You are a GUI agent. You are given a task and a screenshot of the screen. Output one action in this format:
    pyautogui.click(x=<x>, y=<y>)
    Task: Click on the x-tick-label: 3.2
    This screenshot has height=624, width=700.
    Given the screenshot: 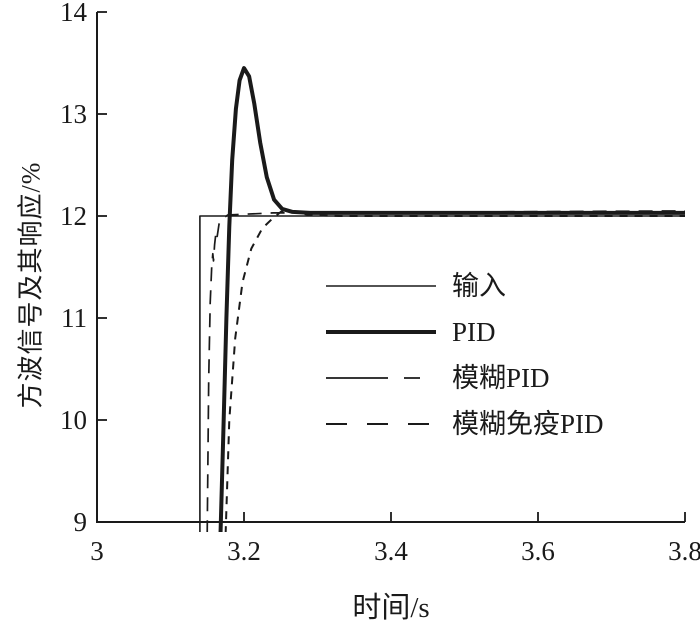 What is the action you would take?
    pyautogui.click(x=244, y=551)
    